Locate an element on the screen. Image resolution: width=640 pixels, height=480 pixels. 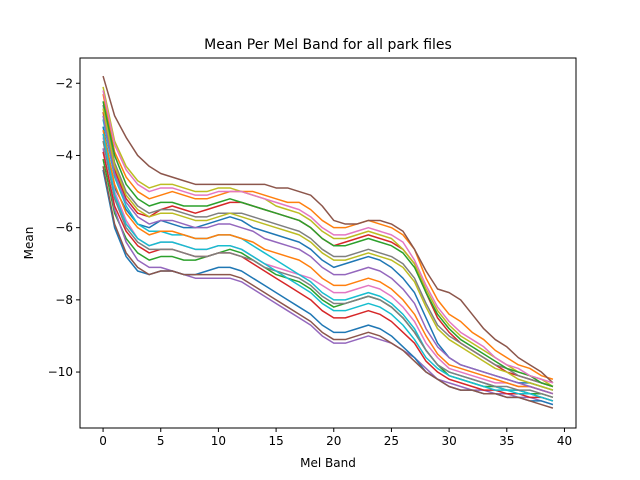
y-axis: −10 −8 −6 −4 −2 is located at coordinates (64, 227).